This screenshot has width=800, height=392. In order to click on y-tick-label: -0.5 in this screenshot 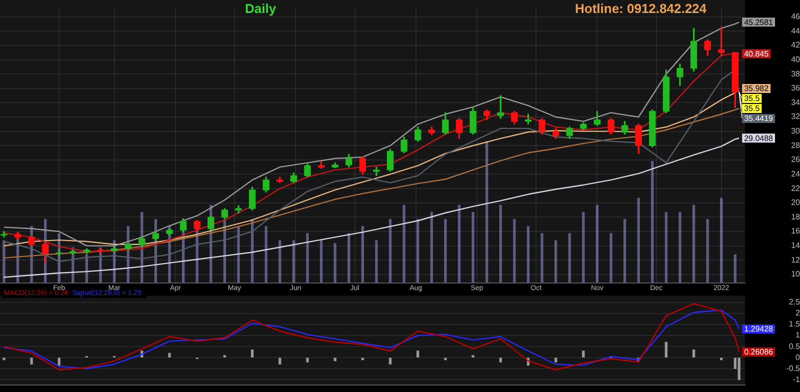, I will do `click(793, 368)`.